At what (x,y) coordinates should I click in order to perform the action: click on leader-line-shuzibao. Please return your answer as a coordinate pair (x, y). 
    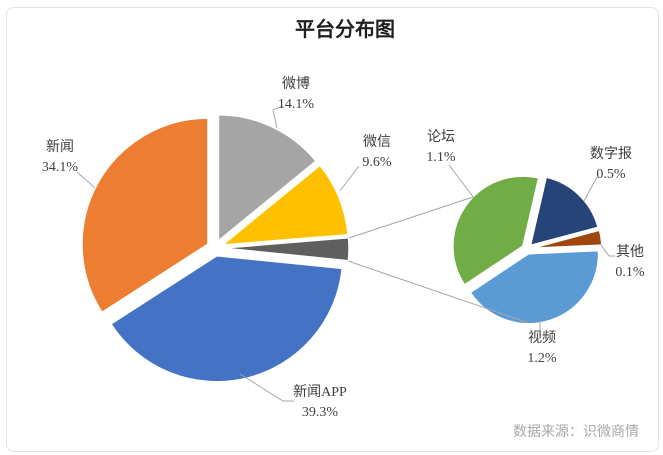
    Looking at the image, I should click on (590, 189).